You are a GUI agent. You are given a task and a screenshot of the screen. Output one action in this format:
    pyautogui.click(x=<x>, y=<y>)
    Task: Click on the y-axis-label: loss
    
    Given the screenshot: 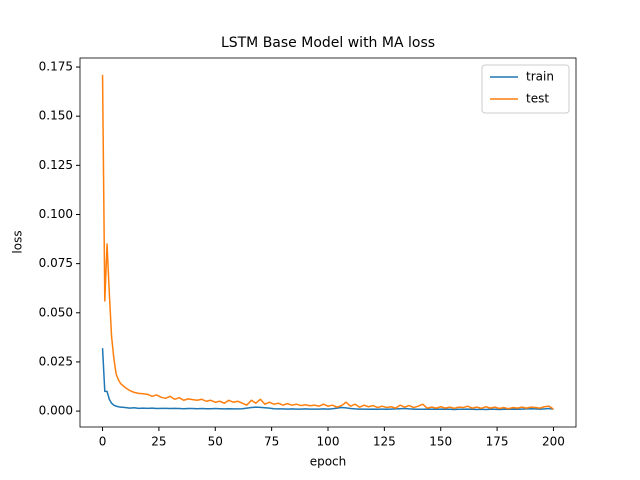 What is the action you would take?
    pyautogui.click(x=18, y=241)
    